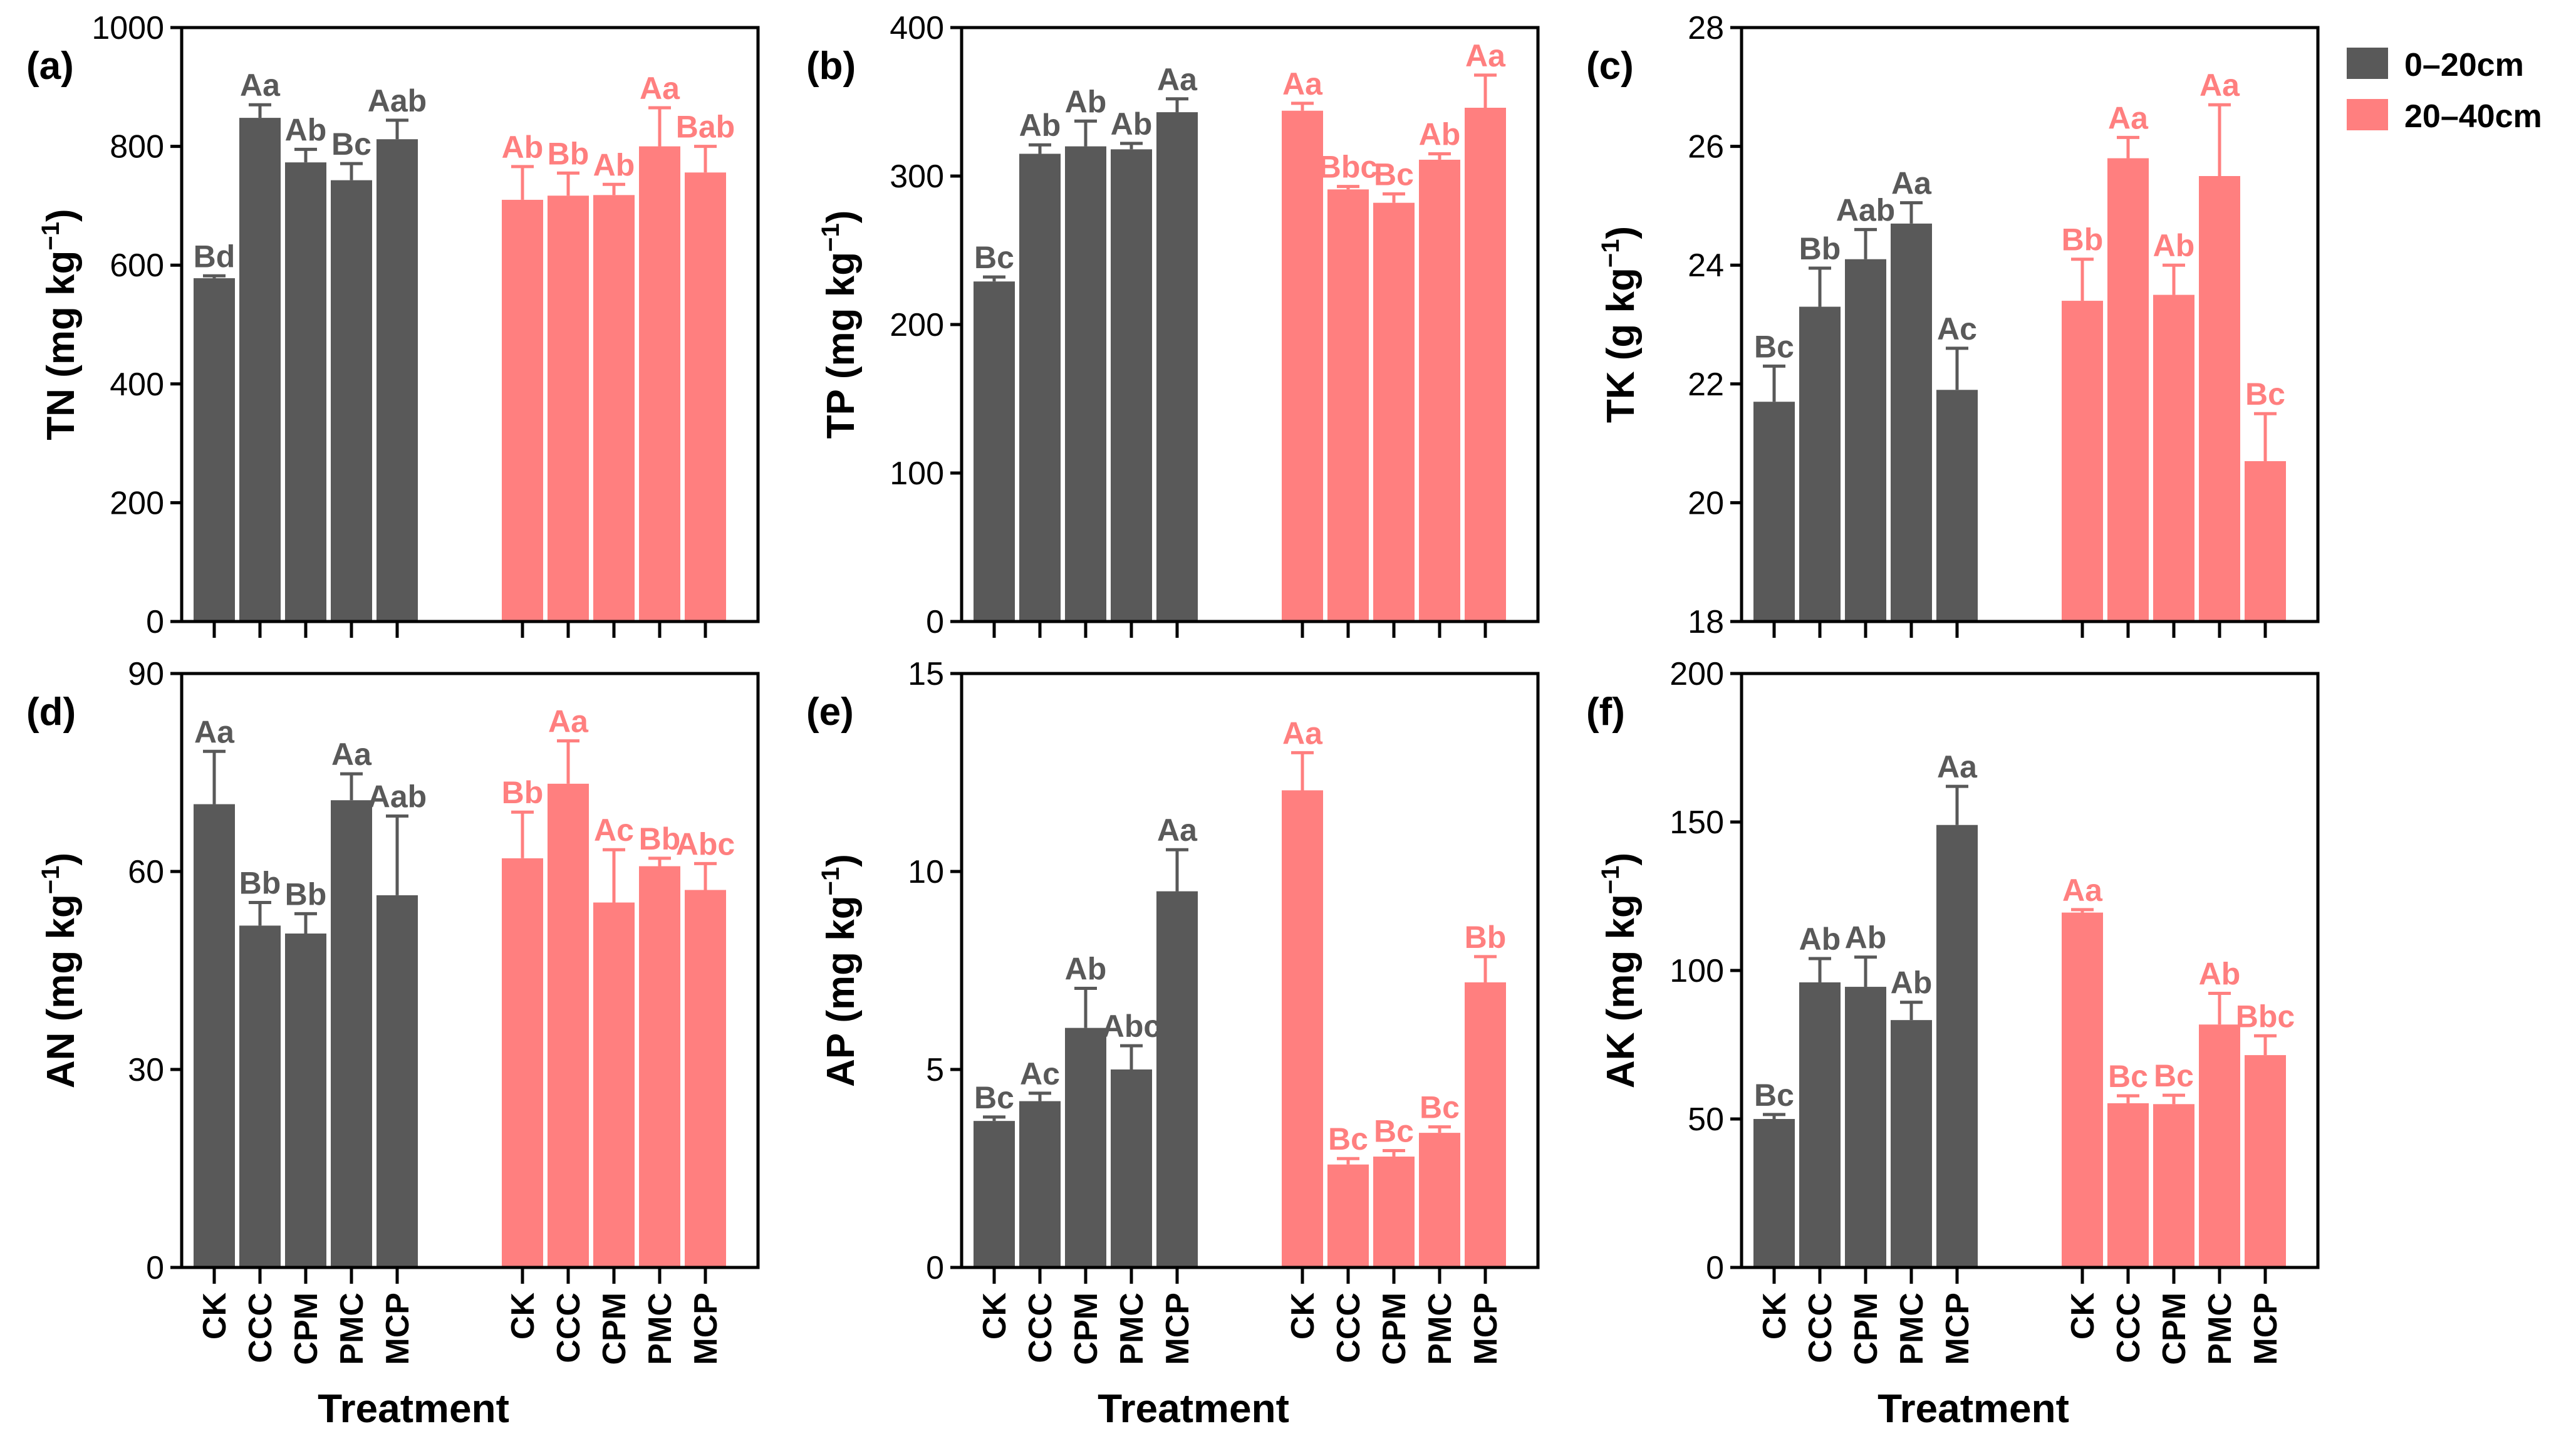 Image resolution: width=2576 pixels, height=1441 pixels. What do you see at coordinates (1486, 1329) in the screenshot?
I see `x-category-label-mcp: MCP` at bounding box center [1486, 1329].